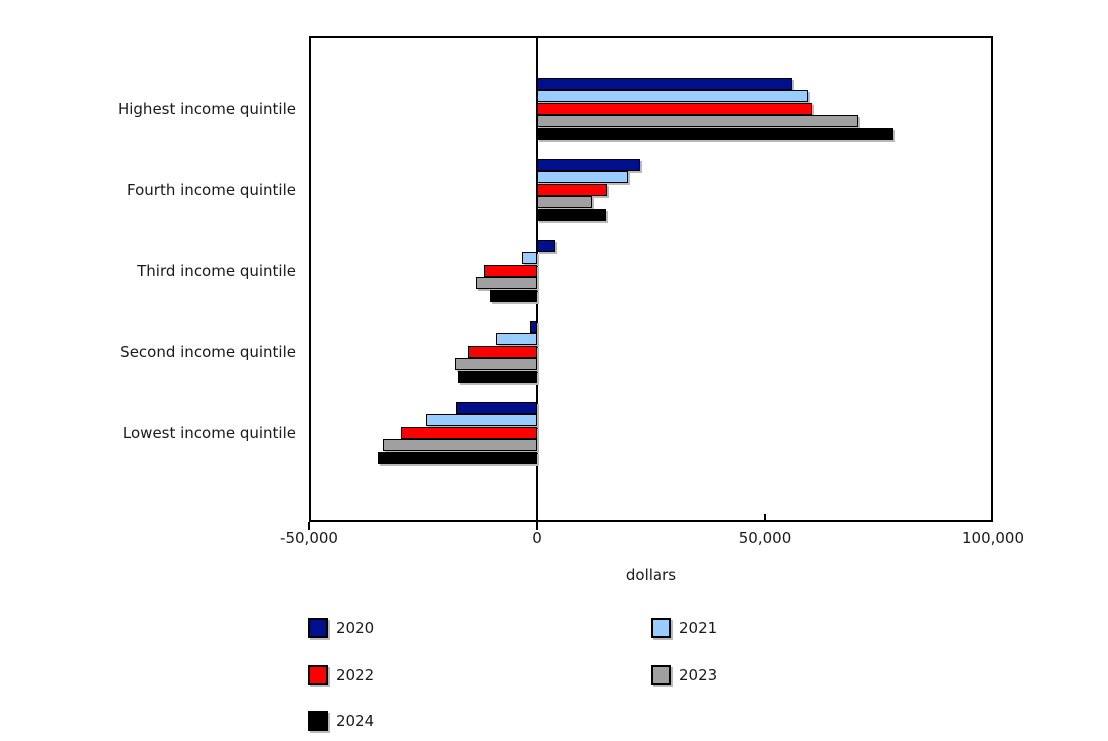  What do you see at coordinates (673, 96) in the screenshot?
I see `bar-2021-highest-quintile` at bounding box center [673, 96].